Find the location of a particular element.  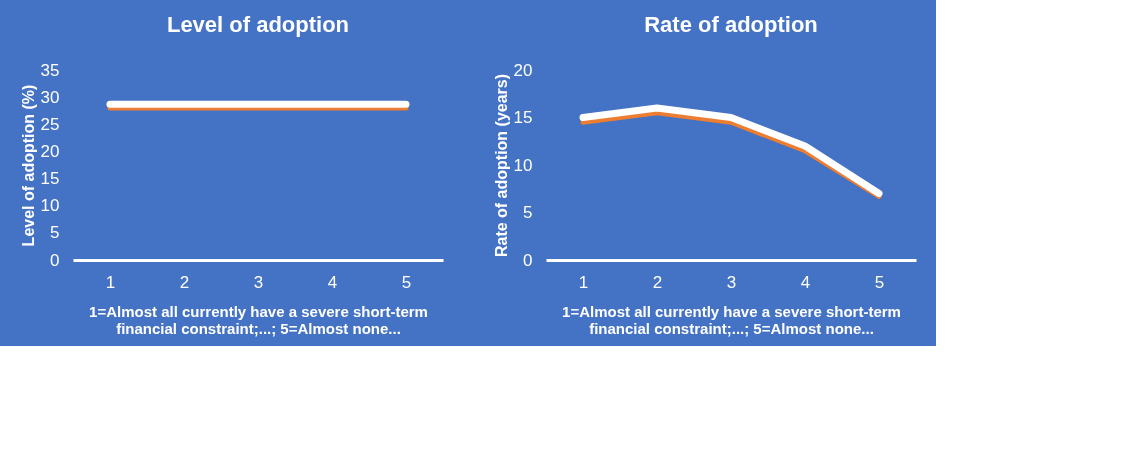

y-tick-label: 35 is located at coordinates (50, 70).